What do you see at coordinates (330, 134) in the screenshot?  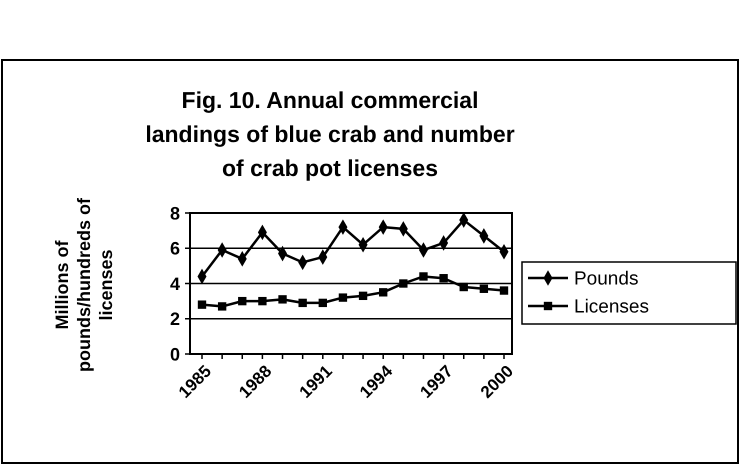 I see `chart-title: Fig. 10. Annual commercial landings of blue crab and number of crab pot licenses` at bounding box center [330, 134].